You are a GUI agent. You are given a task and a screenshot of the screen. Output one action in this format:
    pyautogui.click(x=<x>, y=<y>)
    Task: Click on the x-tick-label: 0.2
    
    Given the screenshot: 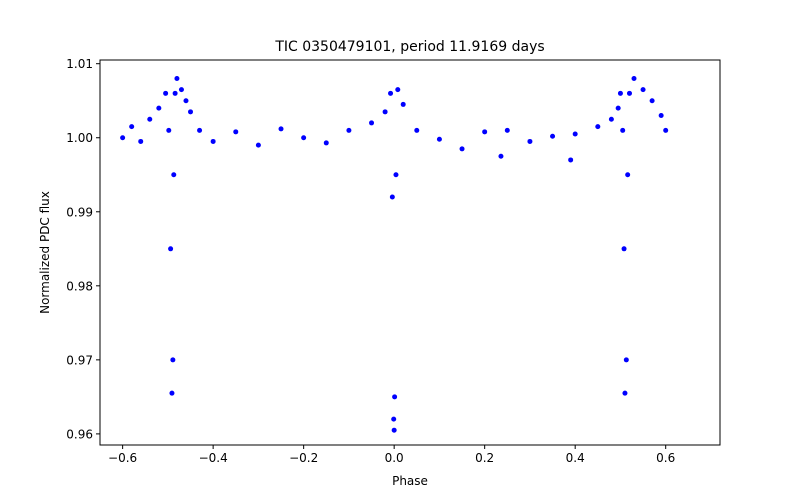 What is the action you would take?
    pyautogui.click(x=484, y=458)
    